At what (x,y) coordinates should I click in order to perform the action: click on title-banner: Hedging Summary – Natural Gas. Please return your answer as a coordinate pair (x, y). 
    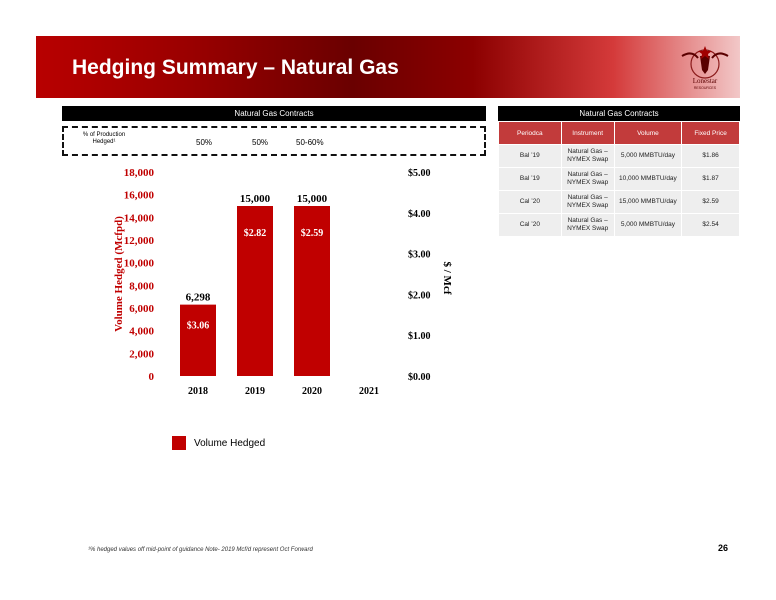
    Looking at the image, I should click on (388, 67).